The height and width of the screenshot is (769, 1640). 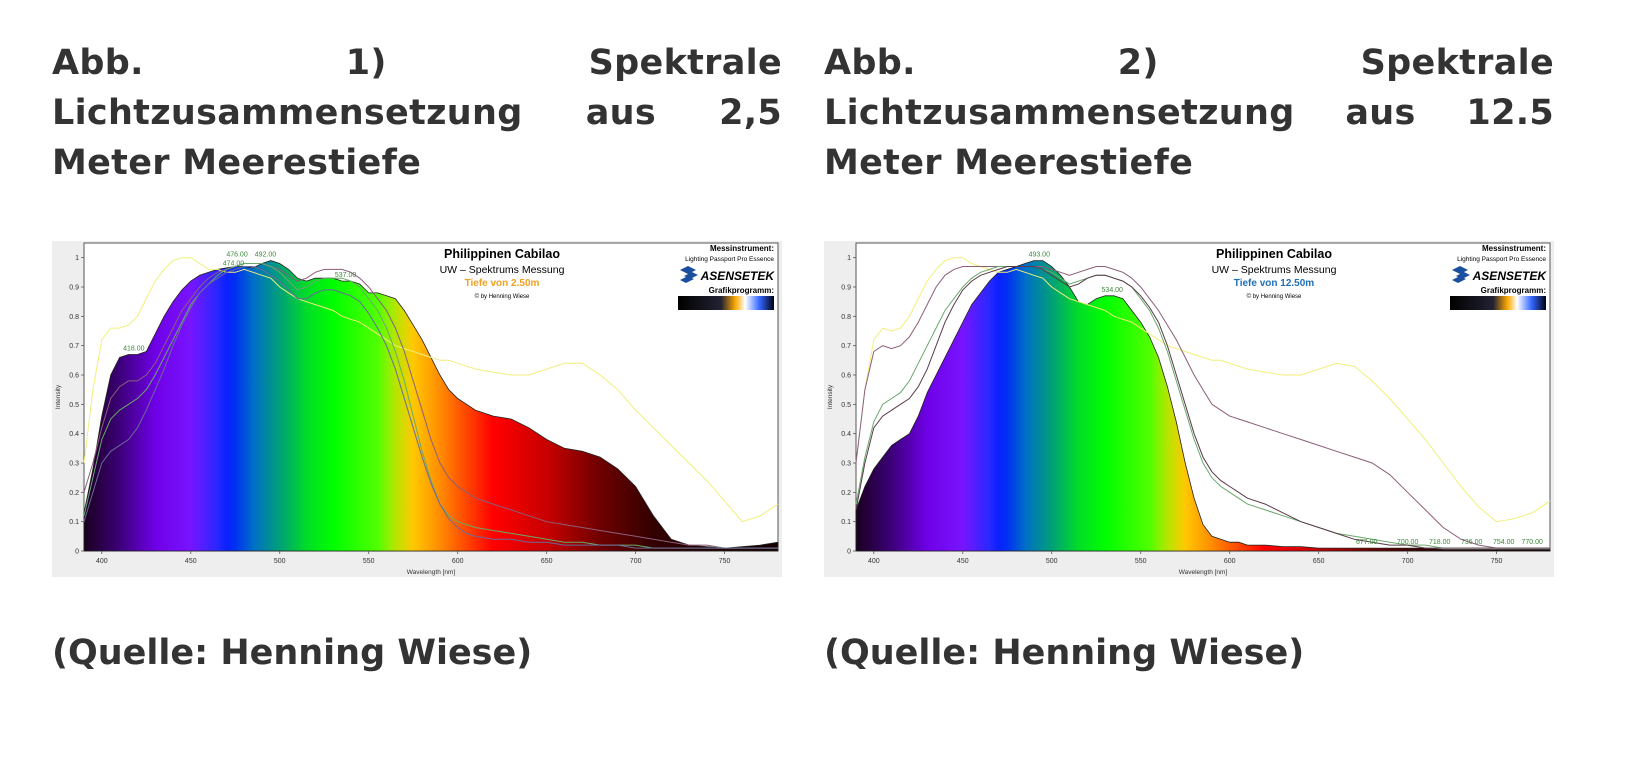 What do you see at coordinates (1113, 290) in the screenshot?
I see `peak-label: 534.00` at bounding box center [1113, 290].